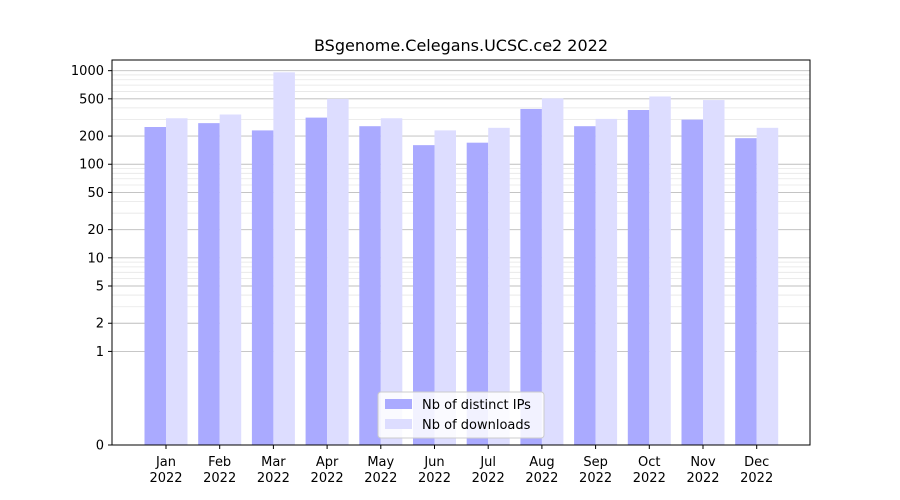 This screenshot has width=900, height=500. I want to click on x-tick-label: Sep 2022, so click(595, 470).